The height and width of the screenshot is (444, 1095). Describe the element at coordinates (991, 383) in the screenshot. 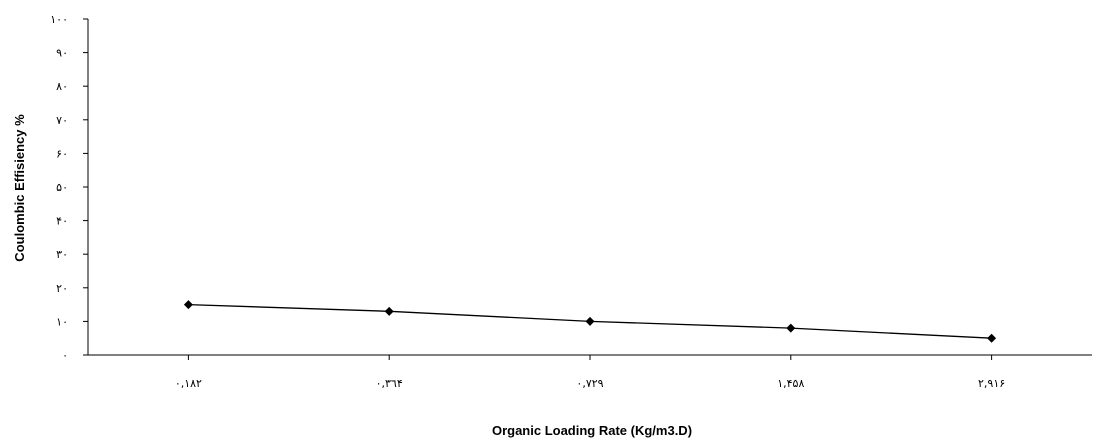

I see `x-tick-label: ٢,٩١۶` at that location.